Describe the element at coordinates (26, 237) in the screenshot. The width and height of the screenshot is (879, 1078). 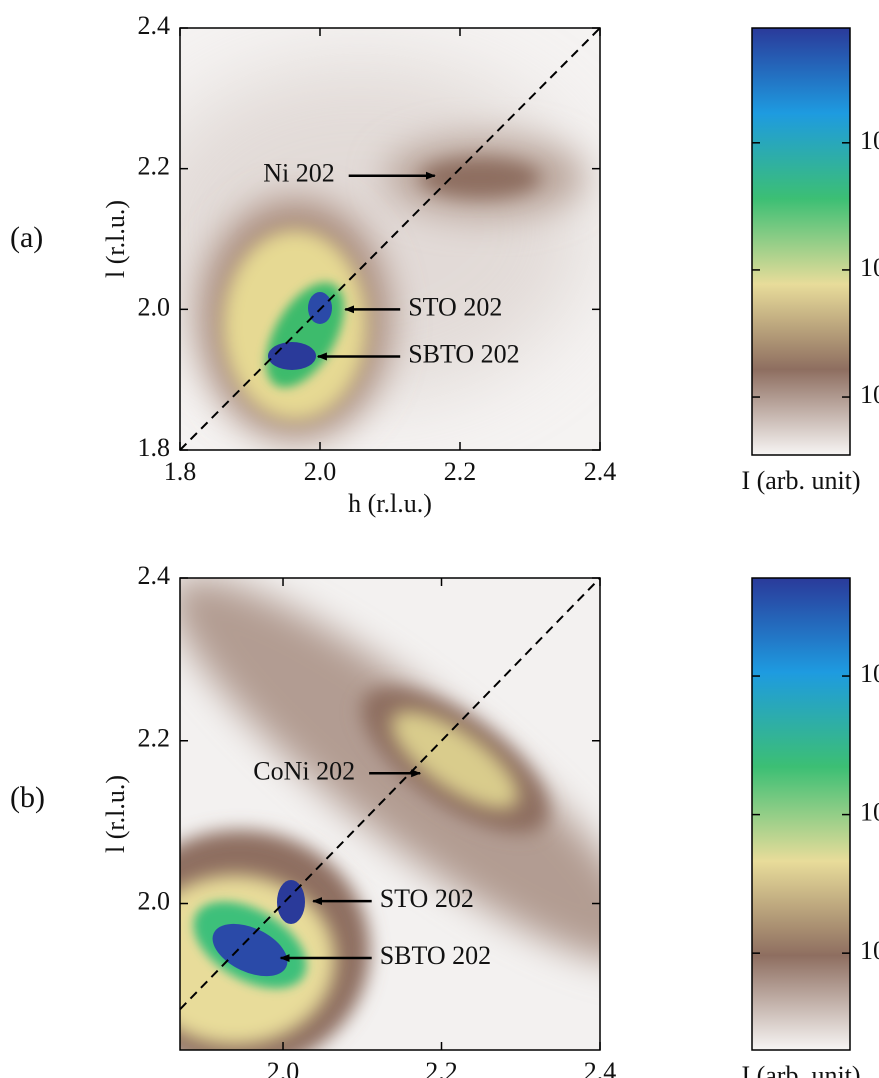
I see `panel-label: (a)` at that location.